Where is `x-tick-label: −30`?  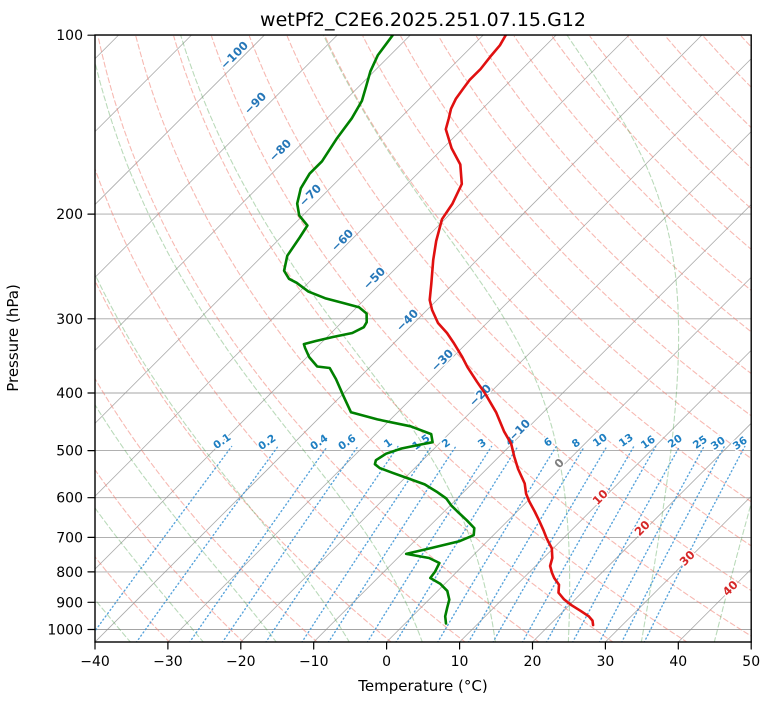
x-tick-label: −30 is located at coordinates (168, 662).